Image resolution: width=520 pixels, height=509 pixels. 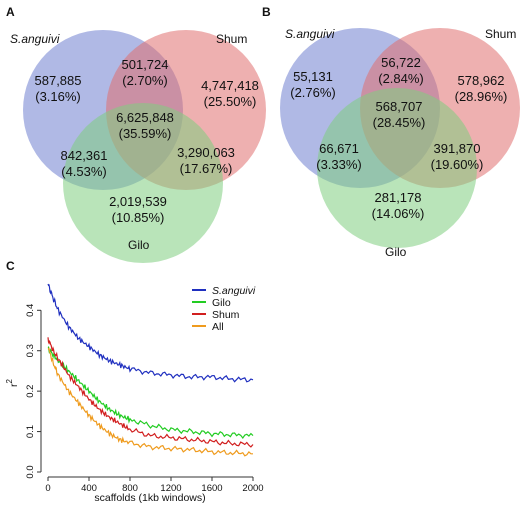 I want to click on y-tick-label: 0.1, so click(x=30, y=431).